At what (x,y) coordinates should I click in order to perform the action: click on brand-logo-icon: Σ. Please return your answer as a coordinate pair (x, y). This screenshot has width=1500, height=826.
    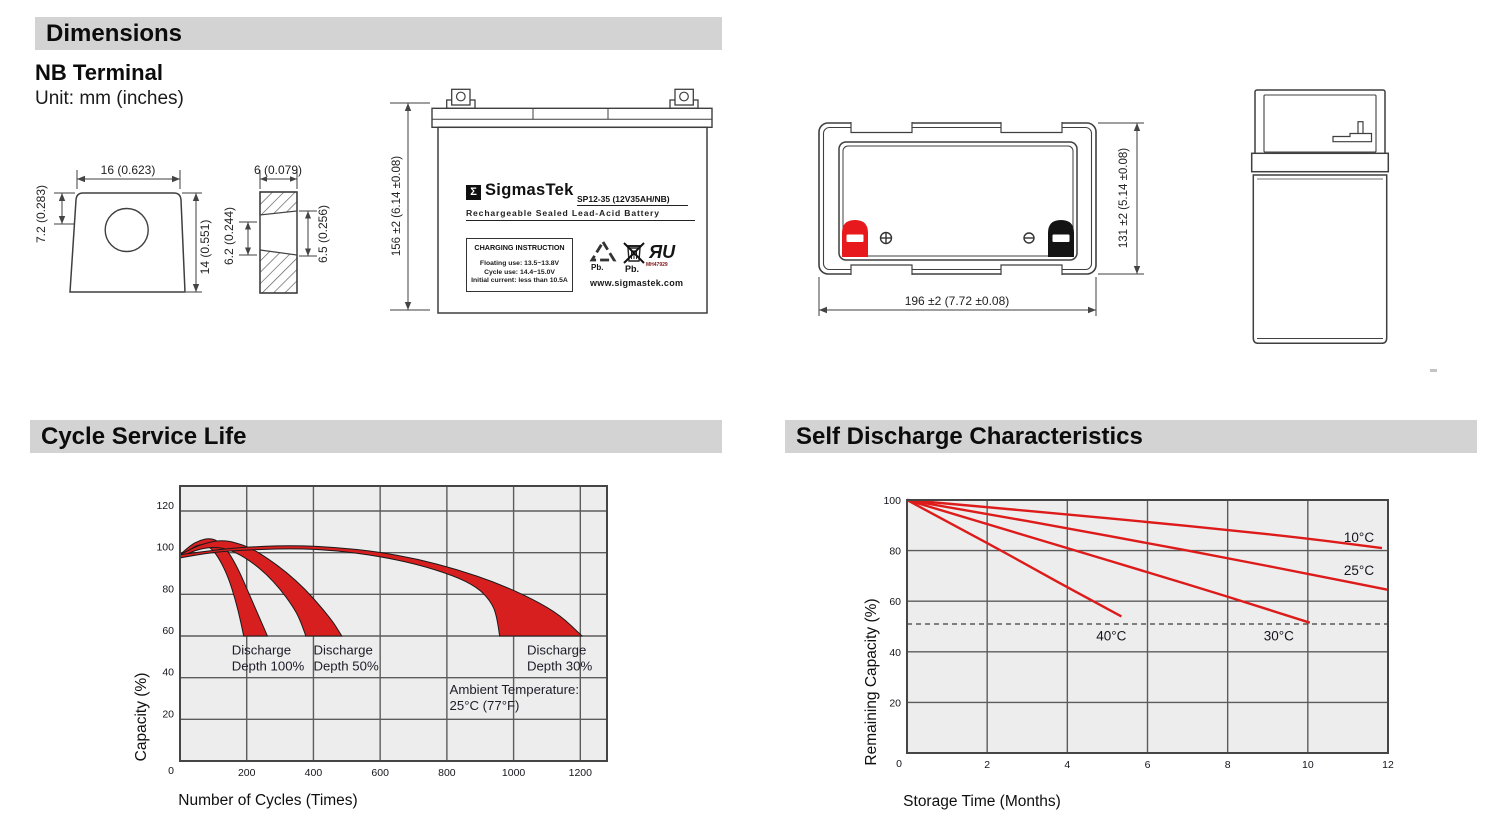
    Looking at the image, I should click on (473, 192).